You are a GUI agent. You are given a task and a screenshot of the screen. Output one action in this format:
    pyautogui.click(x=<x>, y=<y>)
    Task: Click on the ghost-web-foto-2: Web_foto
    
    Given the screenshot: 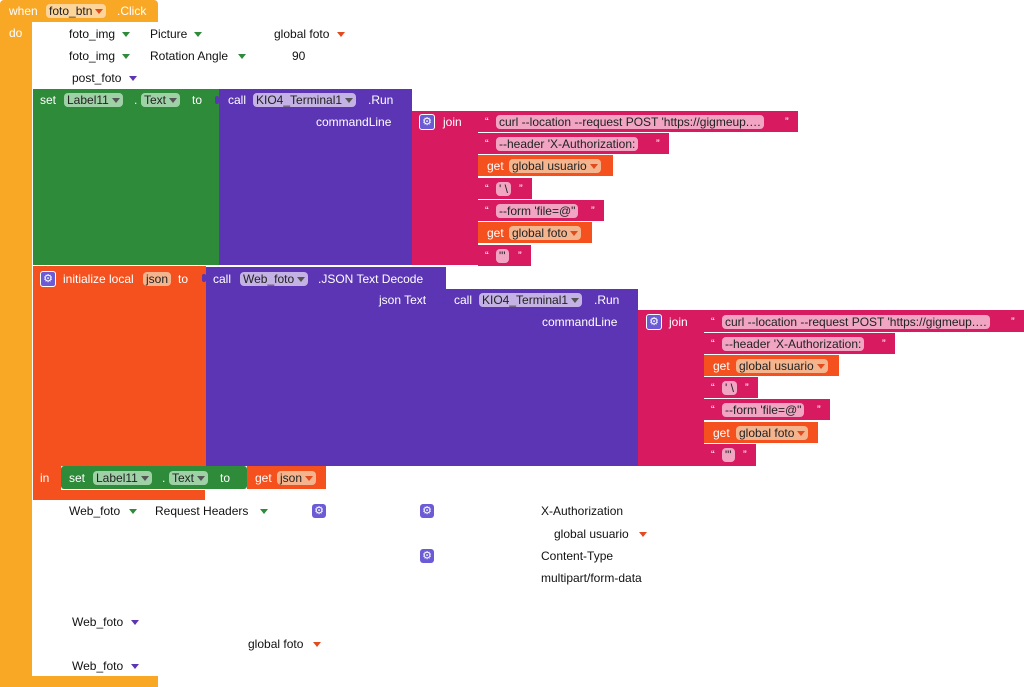 What is the action you would take?
    pyautogui.click(x=98, y=622)
    